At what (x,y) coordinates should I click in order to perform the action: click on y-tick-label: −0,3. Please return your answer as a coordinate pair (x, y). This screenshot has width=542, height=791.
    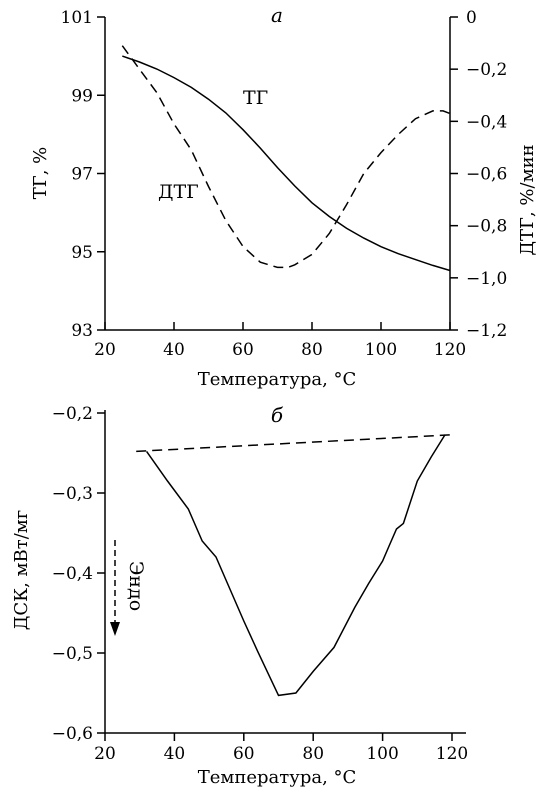
    Looking at the image, I should click on (72, 494).